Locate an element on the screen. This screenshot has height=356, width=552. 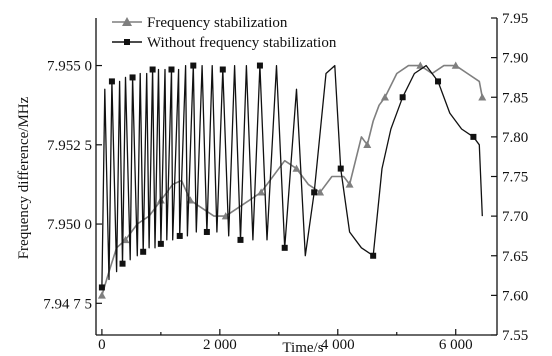
legend-item: Frequency stabilization is located at coordinates (200, 23).